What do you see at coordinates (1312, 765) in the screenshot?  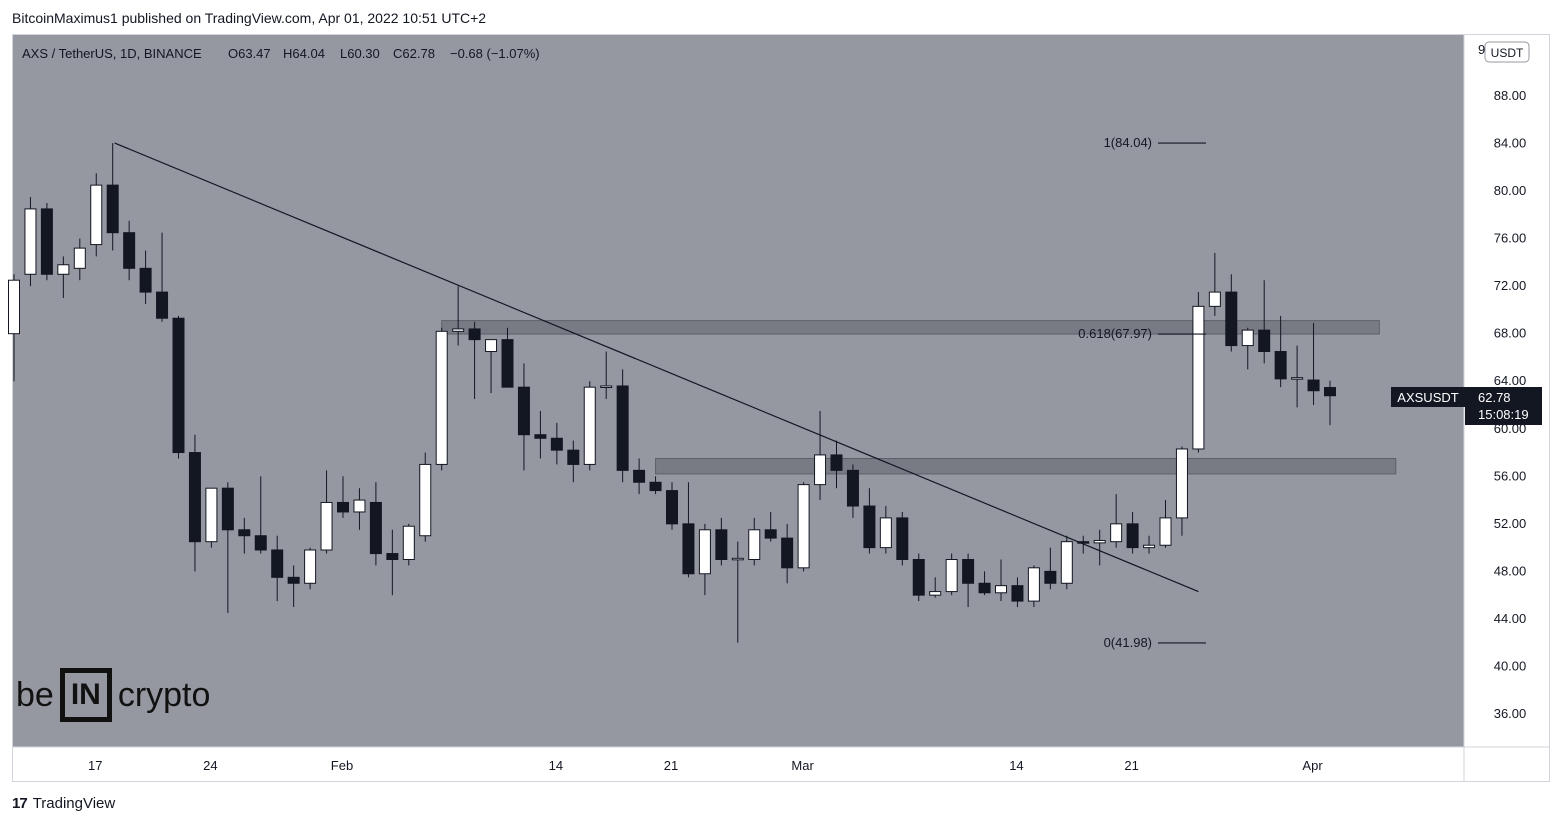 I see `time-tick-9: Apr` at bounding box center [1312, 765].